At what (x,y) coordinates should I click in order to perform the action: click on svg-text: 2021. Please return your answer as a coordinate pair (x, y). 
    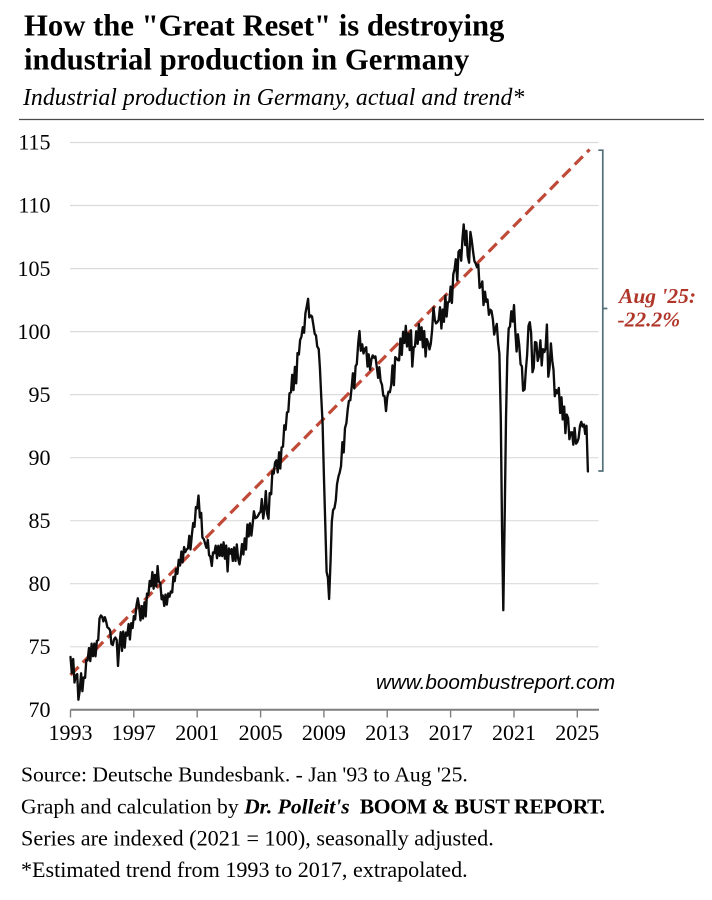
    Looking at the image, I should click on (514, 732).